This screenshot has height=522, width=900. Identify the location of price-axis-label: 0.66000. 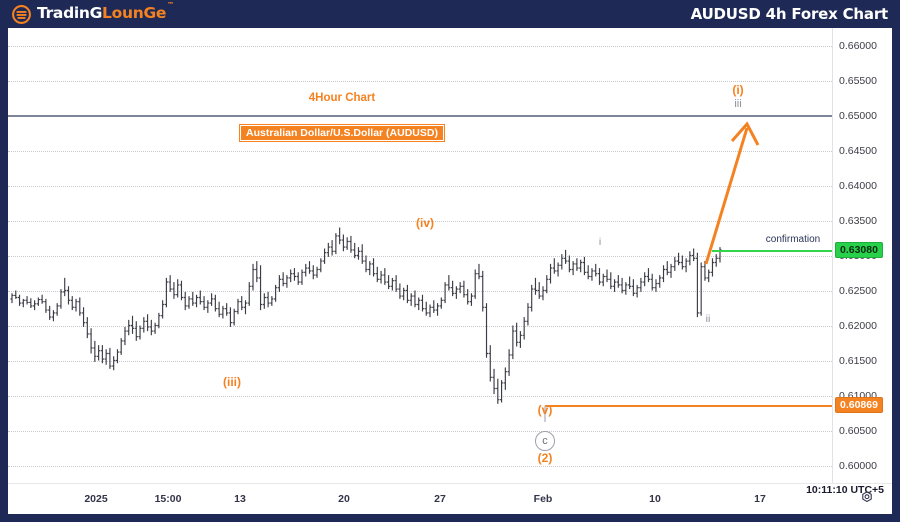
(858, 45).